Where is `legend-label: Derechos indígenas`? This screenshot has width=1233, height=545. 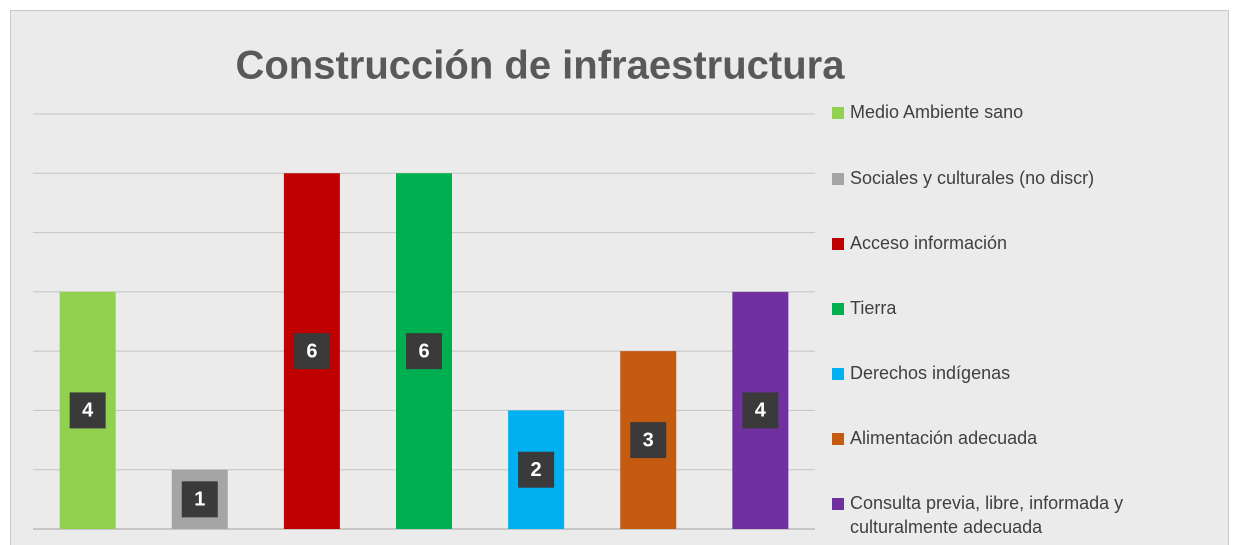
legend-label: Derechos indígenas is located at coordinates (930, 373).